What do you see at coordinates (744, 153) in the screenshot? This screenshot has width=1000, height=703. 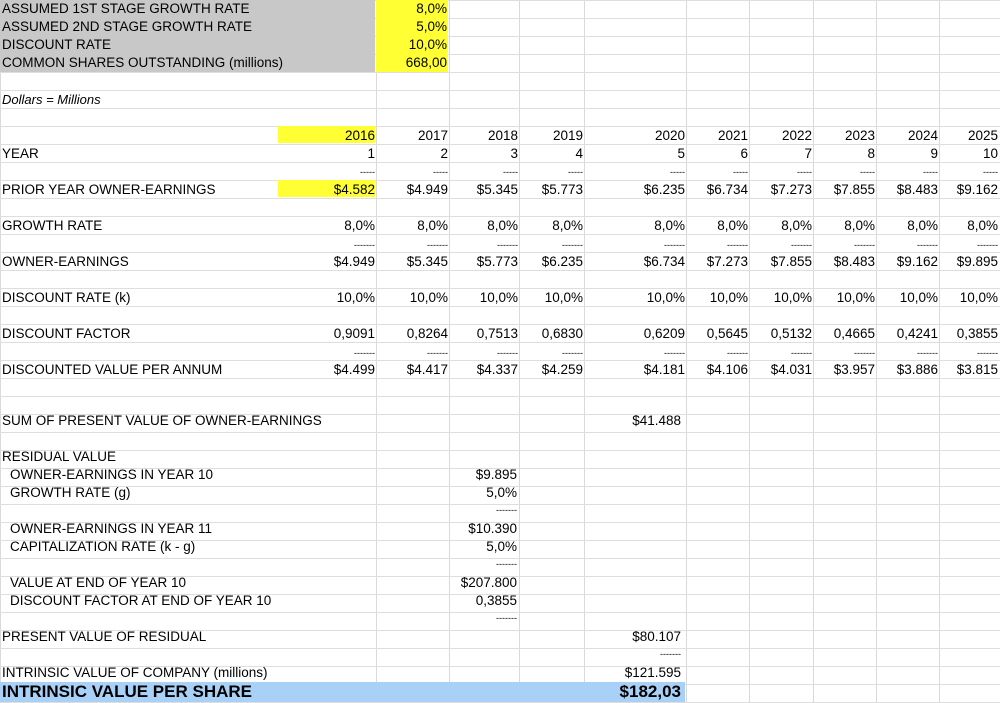 I see `year-number: 6` at bounding box center [744, 153].